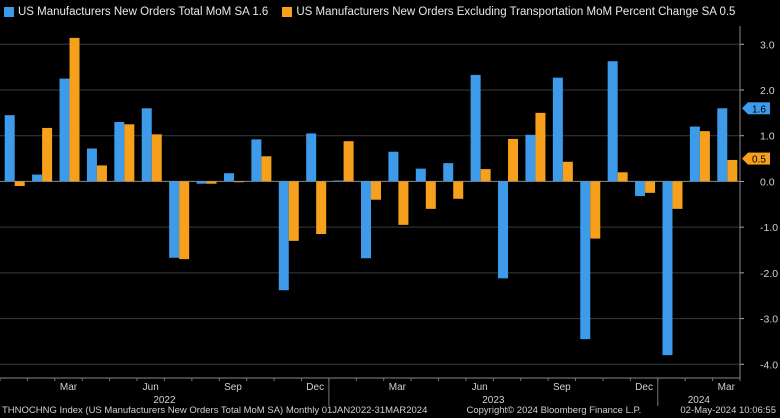 The width and height of the screenshot is (780, 418). I want to click on footer-timestamp: 02-May-2024 10:06:55, so click(728, 410).